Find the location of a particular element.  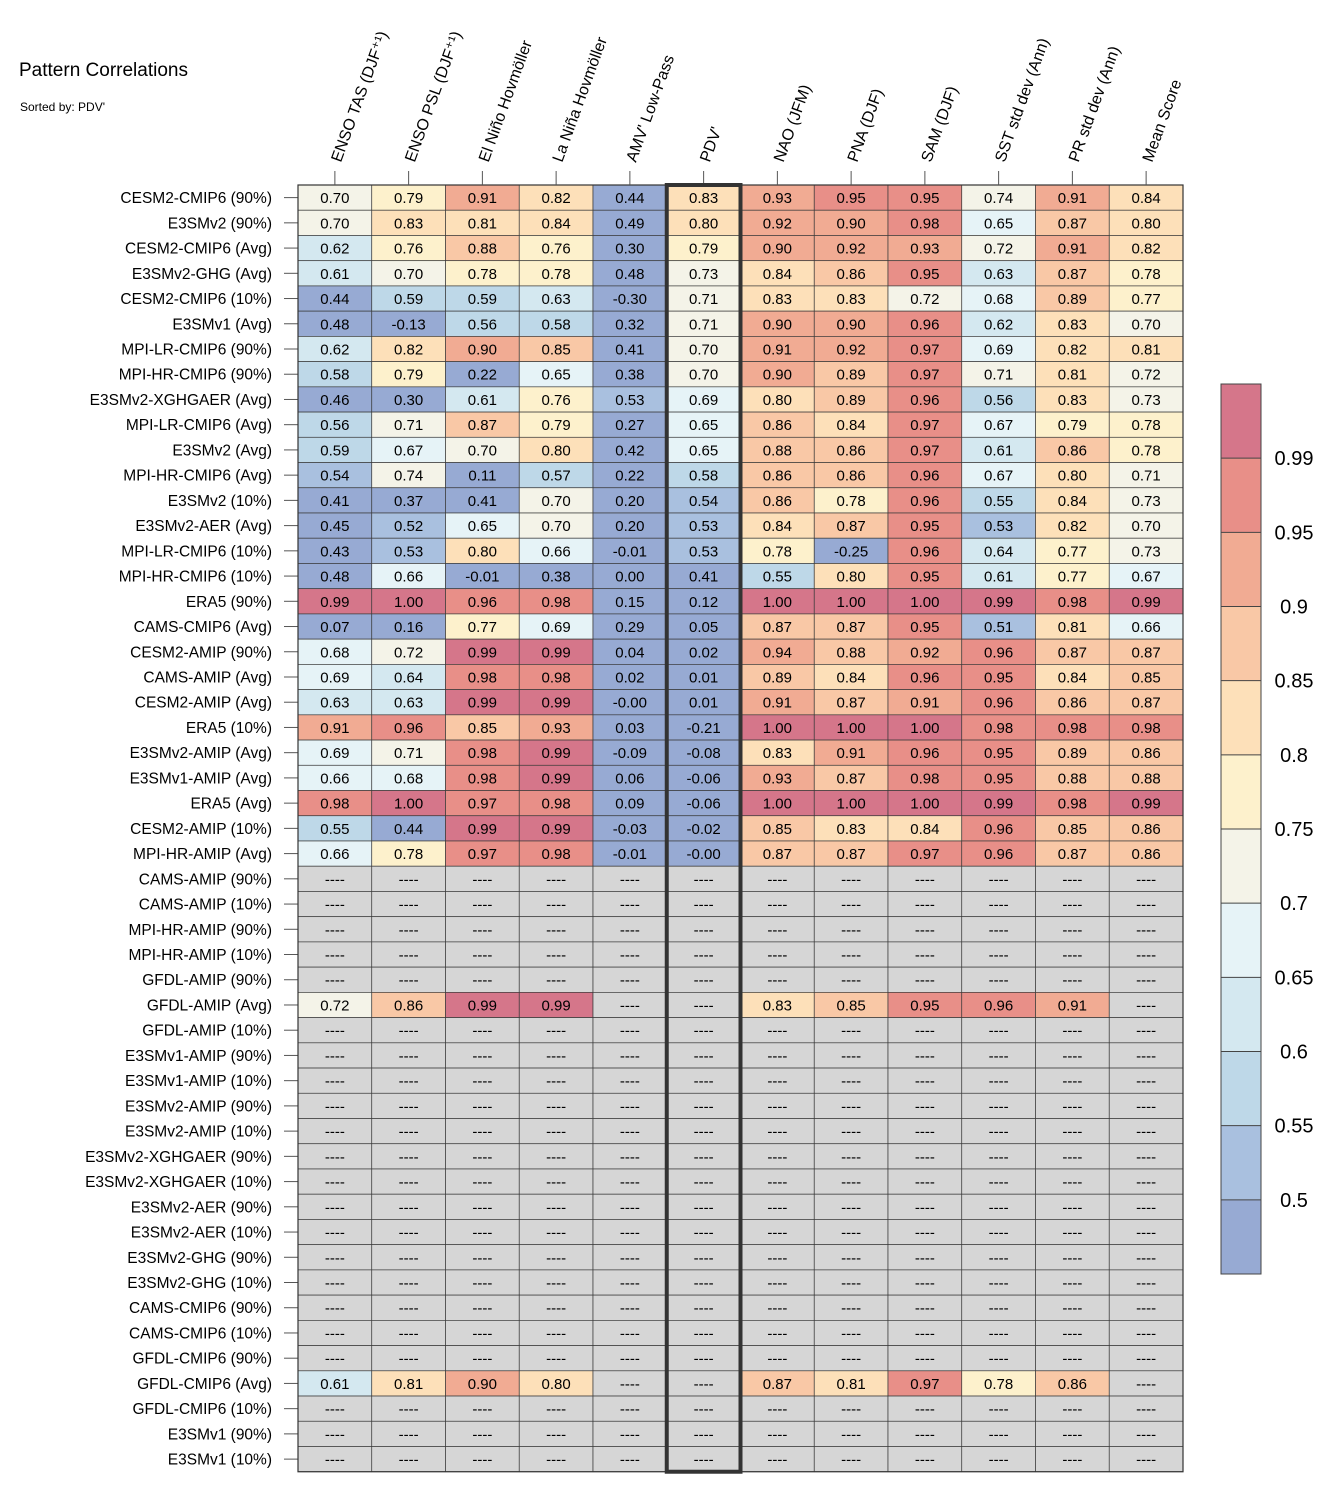

row-label: CAMS-AMIP (90%) is located at coordinates (205, 879).